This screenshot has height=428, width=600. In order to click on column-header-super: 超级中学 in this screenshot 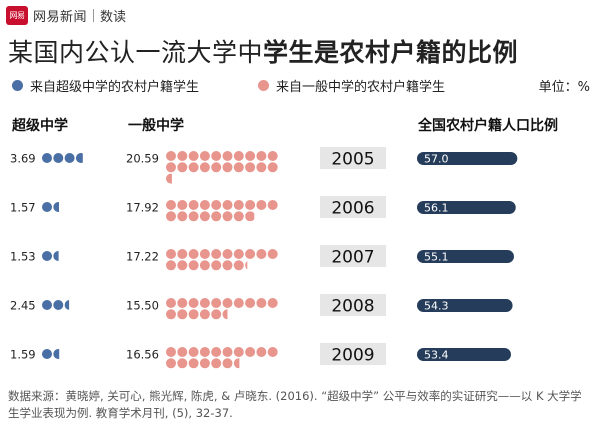, I will do `click(40, 126)`.